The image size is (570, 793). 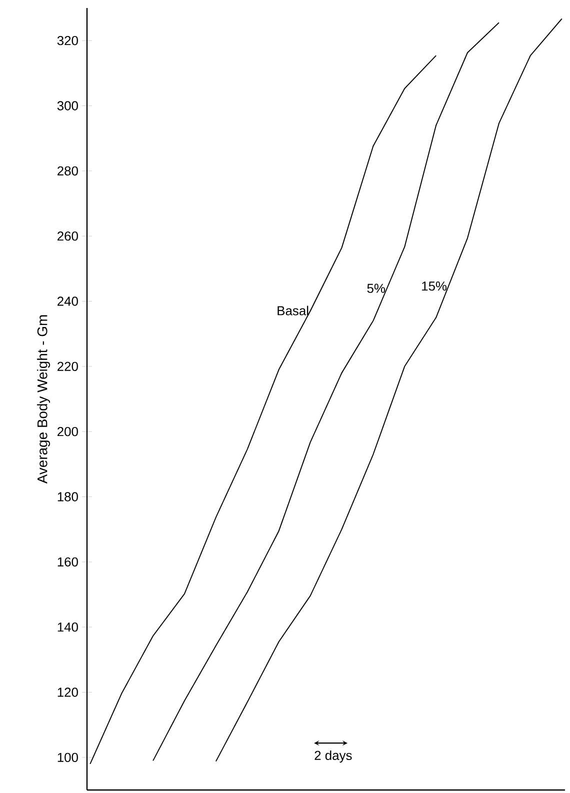 What do you see at coordinates (68, 627) in the screenshot?
I see `y-tick-label: 140` at bounding box center [68, 627].